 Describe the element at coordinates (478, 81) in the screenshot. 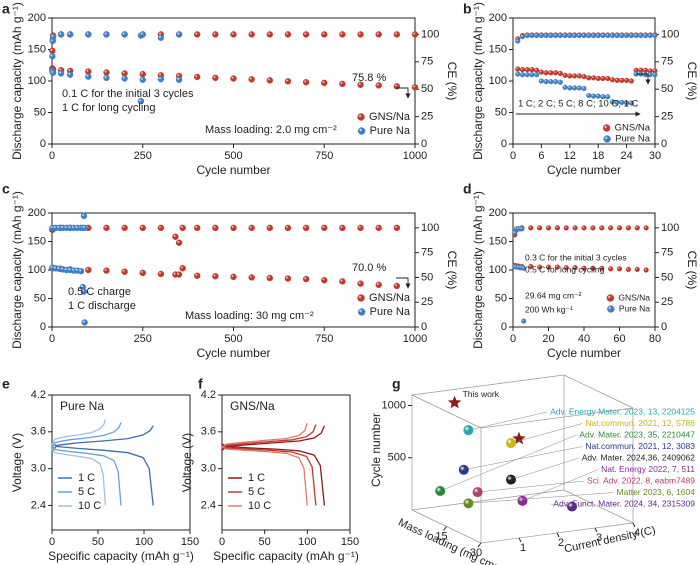

I see `y-axis-label: Discharge capacity (mAh g⁻¹)` at that location.